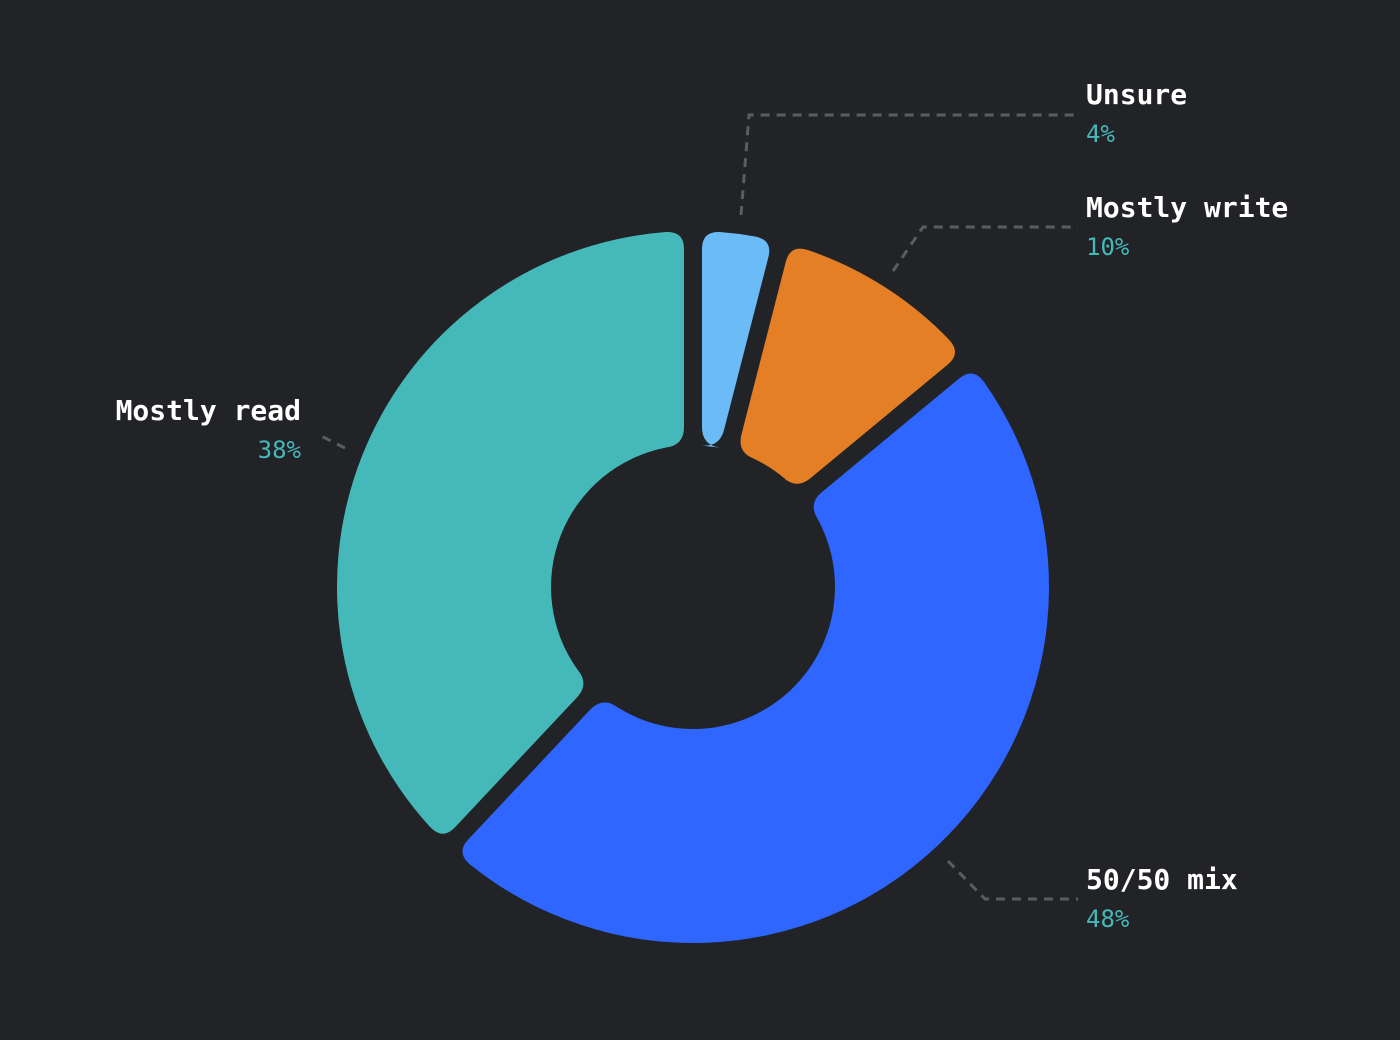 The width and height of the screenshot is (1400, 1040). Describe the element at coordinates (208, 410) in the screenshot. I see `slice-label-mostly-read: Mostly read` at that location.